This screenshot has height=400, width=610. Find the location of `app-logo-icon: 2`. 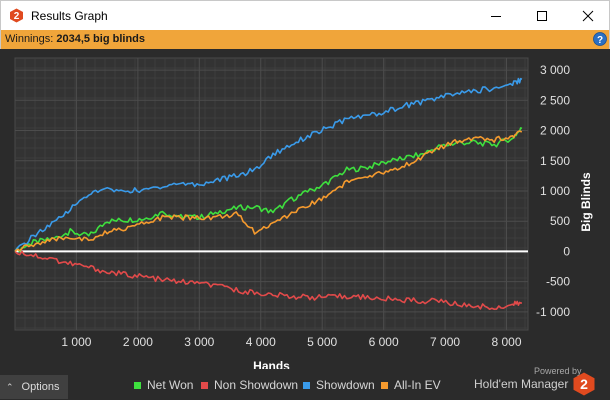

app-logo-icon: 2 is located at coordinates (16, 15).